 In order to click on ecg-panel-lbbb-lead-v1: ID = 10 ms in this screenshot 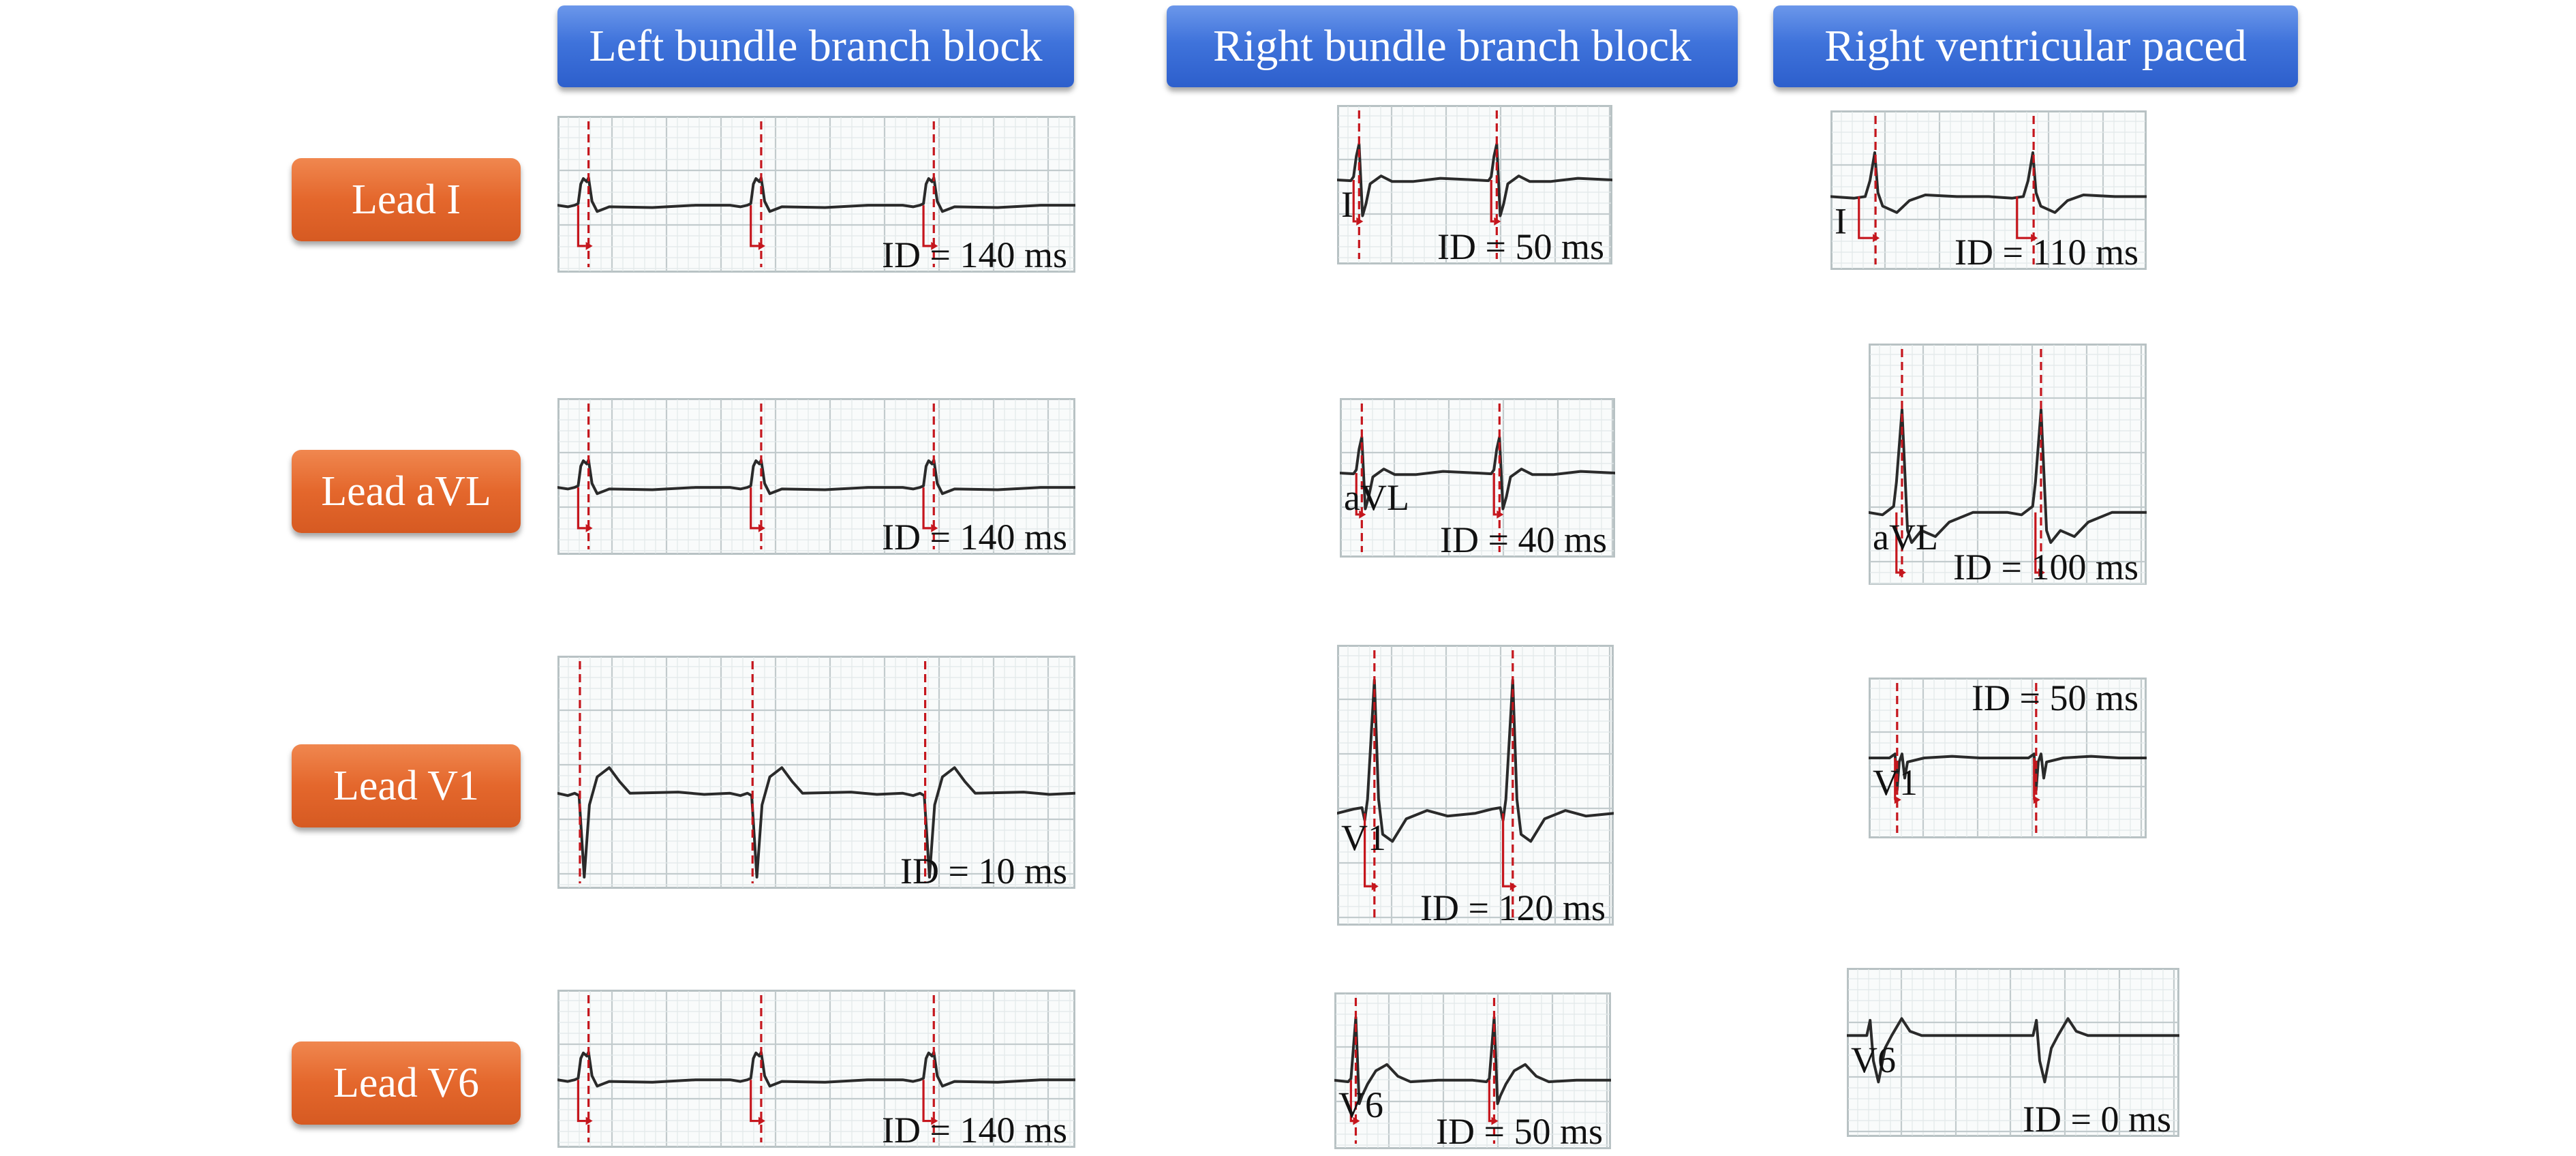, I will do `click(816, 772)`.